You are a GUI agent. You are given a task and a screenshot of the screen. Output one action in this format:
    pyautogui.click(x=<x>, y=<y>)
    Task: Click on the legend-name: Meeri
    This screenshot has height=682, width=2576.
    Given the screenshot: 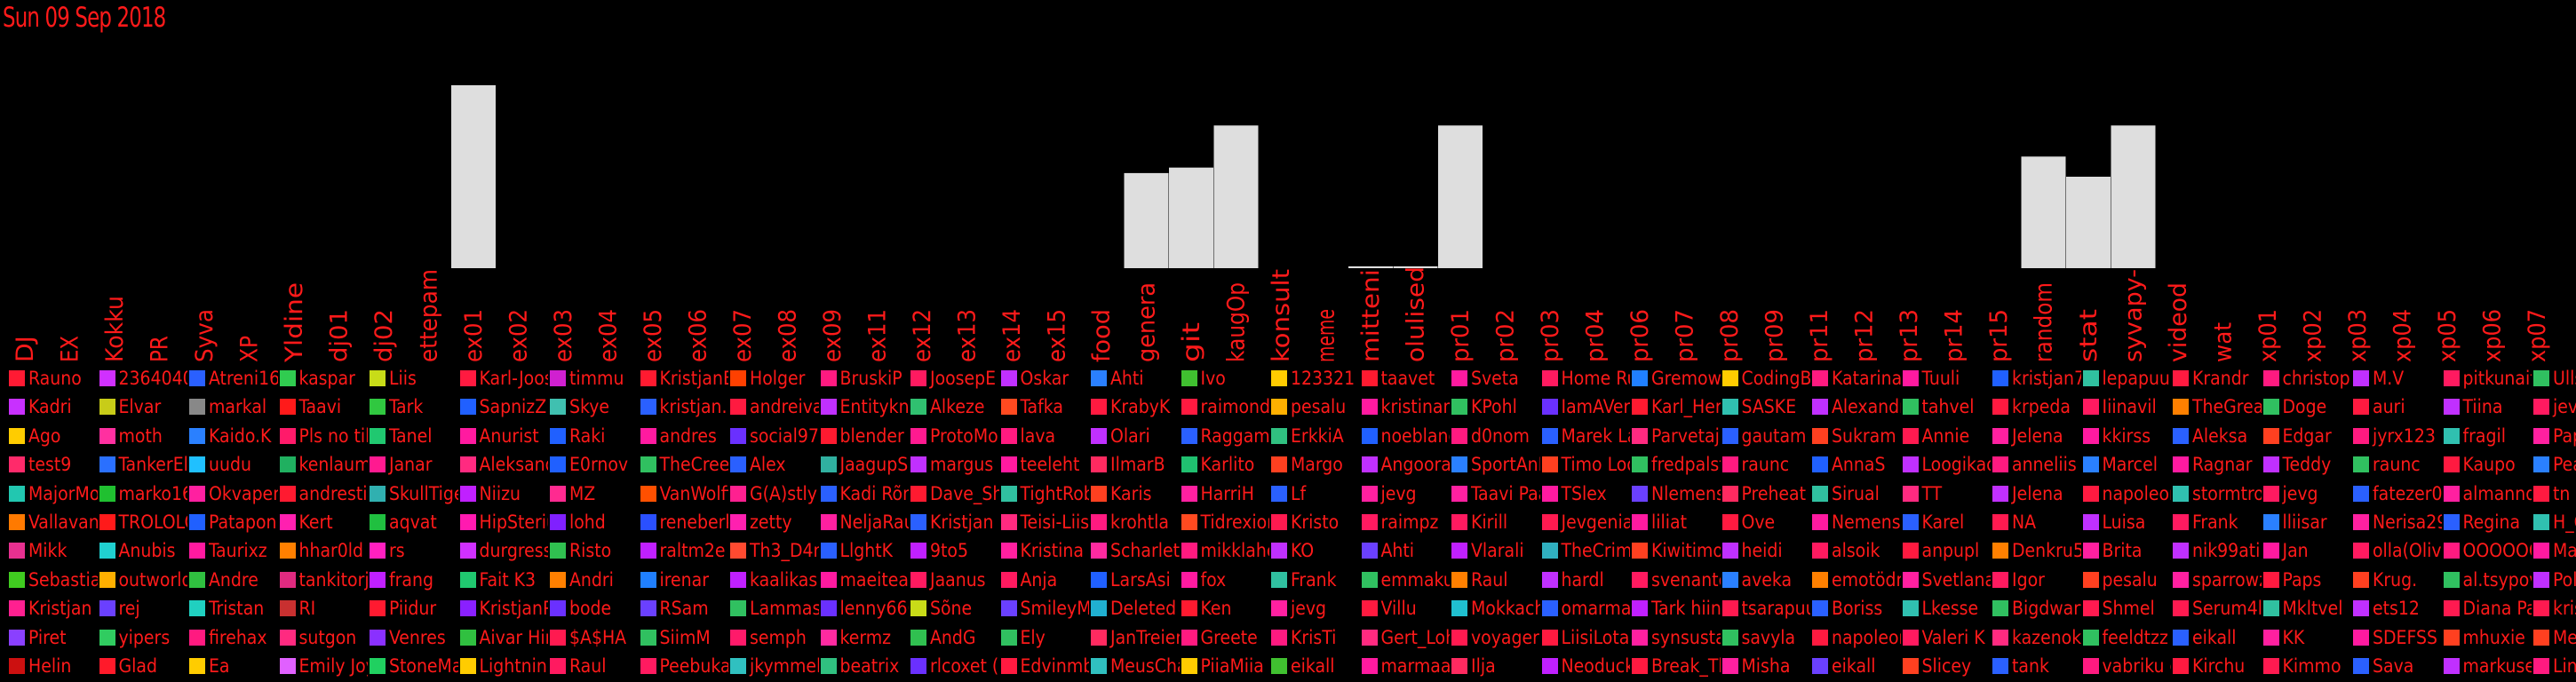 What is the action you would take?
    pyautogui.click(x=2564, y=637)
    